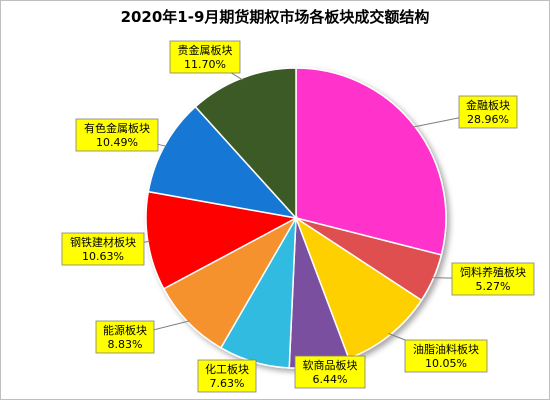 Image resolution: width=550 pixels, height=400 pixels. What do you see at coordinates (488, 119) in the screenshot?
I see `slice-percent: 28.96%` at bounding box center [488, 119].